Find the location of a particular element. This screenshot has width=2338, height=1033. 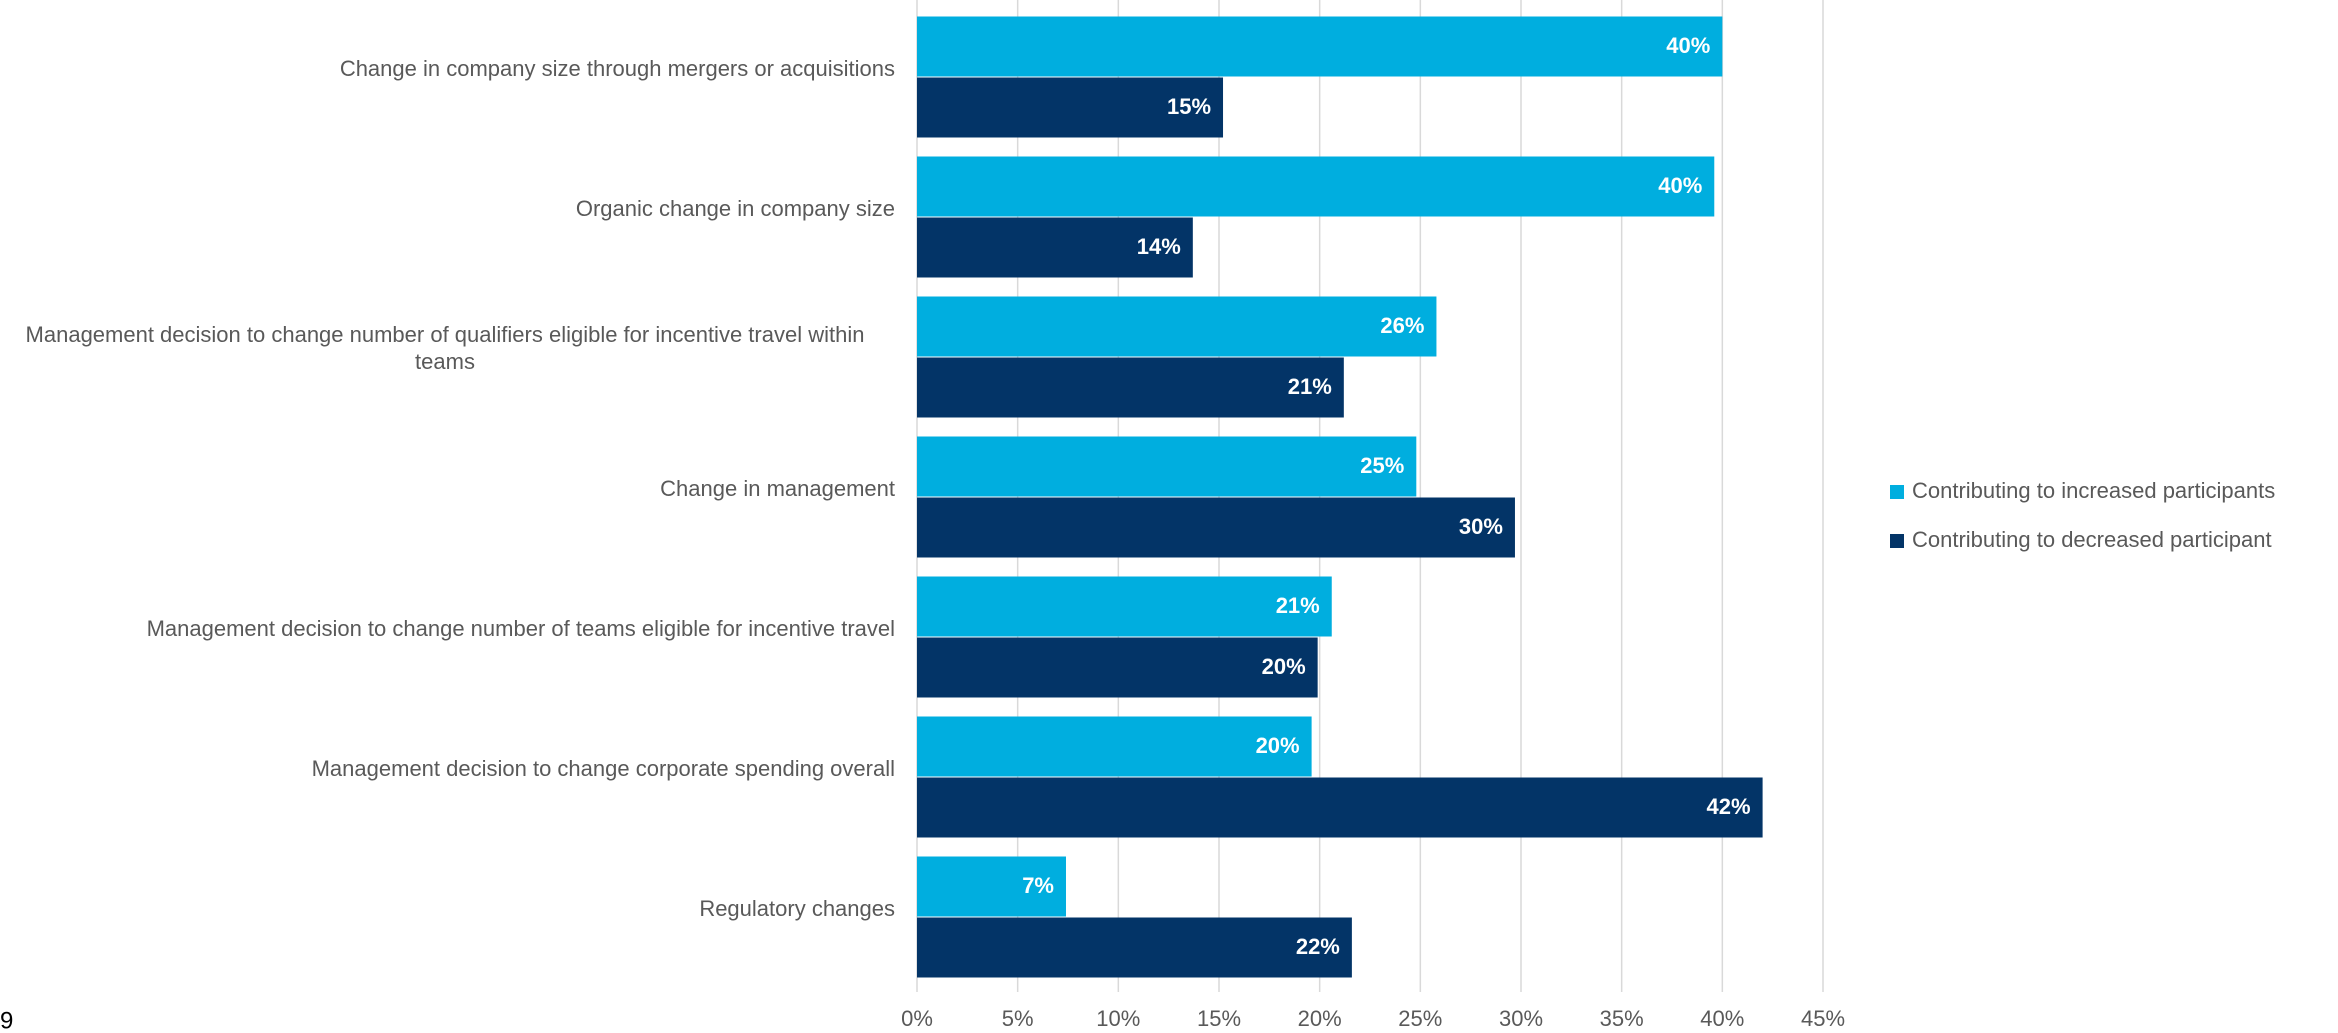

x-tick-label: 35% is located at coordinates (1622, 1018).